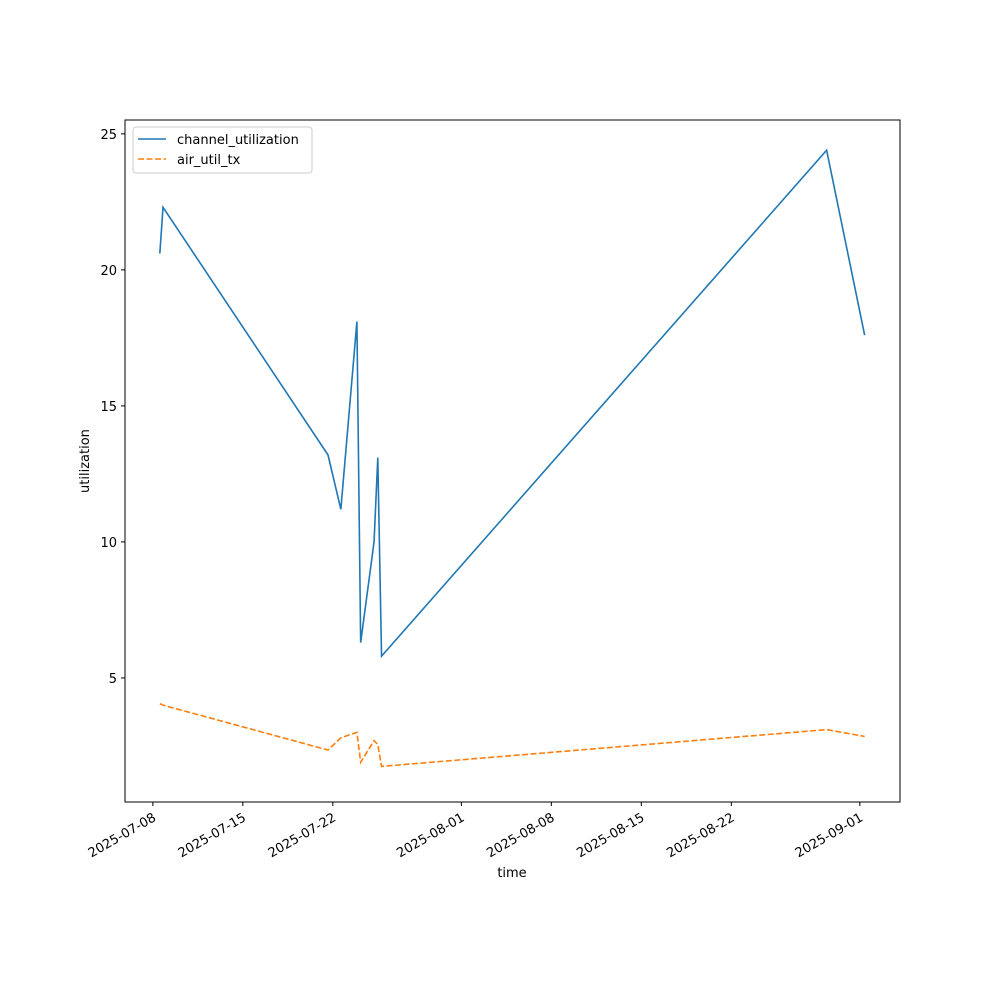  What do you see at coordinates (700, 835) in the screenshot?
I see `x-tick-label: 2025-08-22` at bounding box center [700, 835].